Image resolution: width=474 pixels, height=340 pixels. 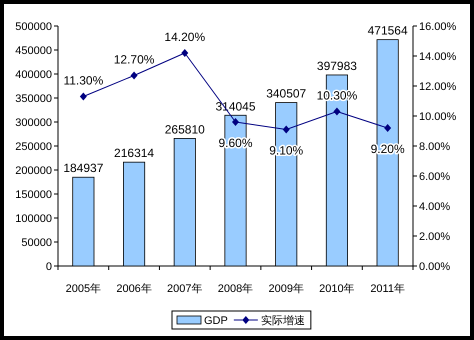 What do you see at coordinates (286, 289) in the screenshot?
I see `x-tick-label: 2009年` at bounding box center [286, 289].